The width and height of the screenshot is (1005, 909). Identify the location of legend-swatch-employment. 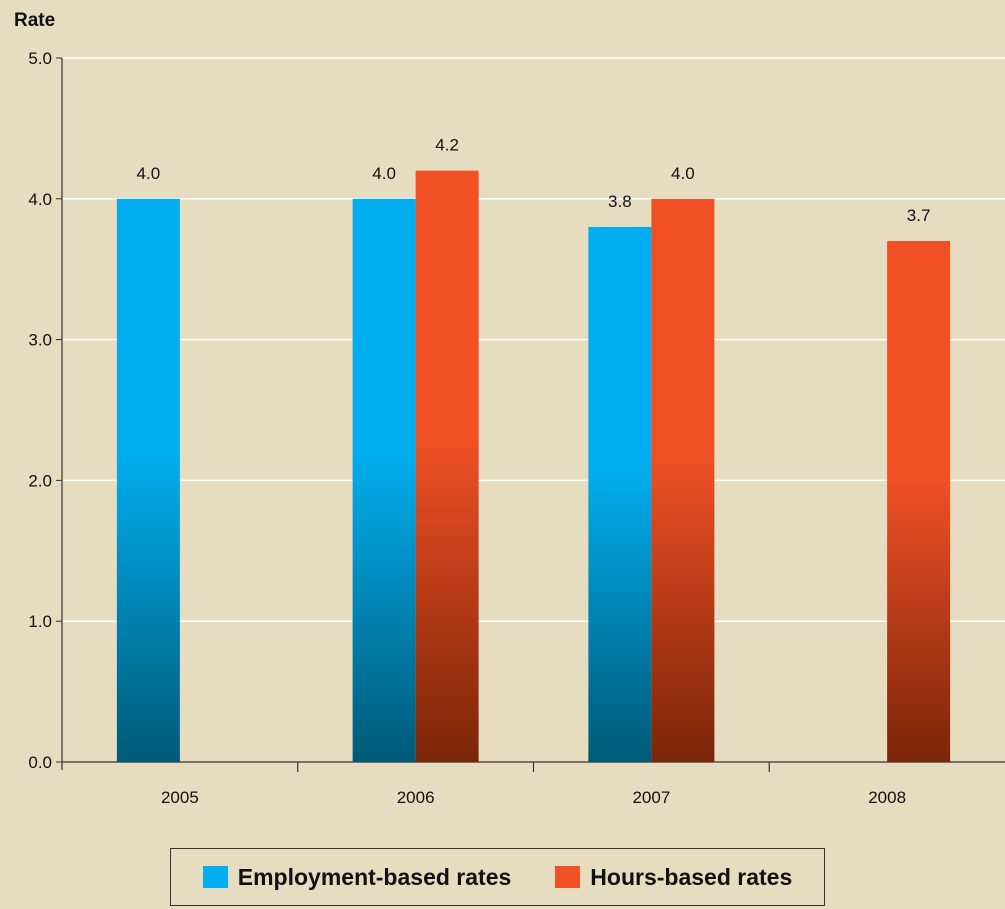
(215, 877).